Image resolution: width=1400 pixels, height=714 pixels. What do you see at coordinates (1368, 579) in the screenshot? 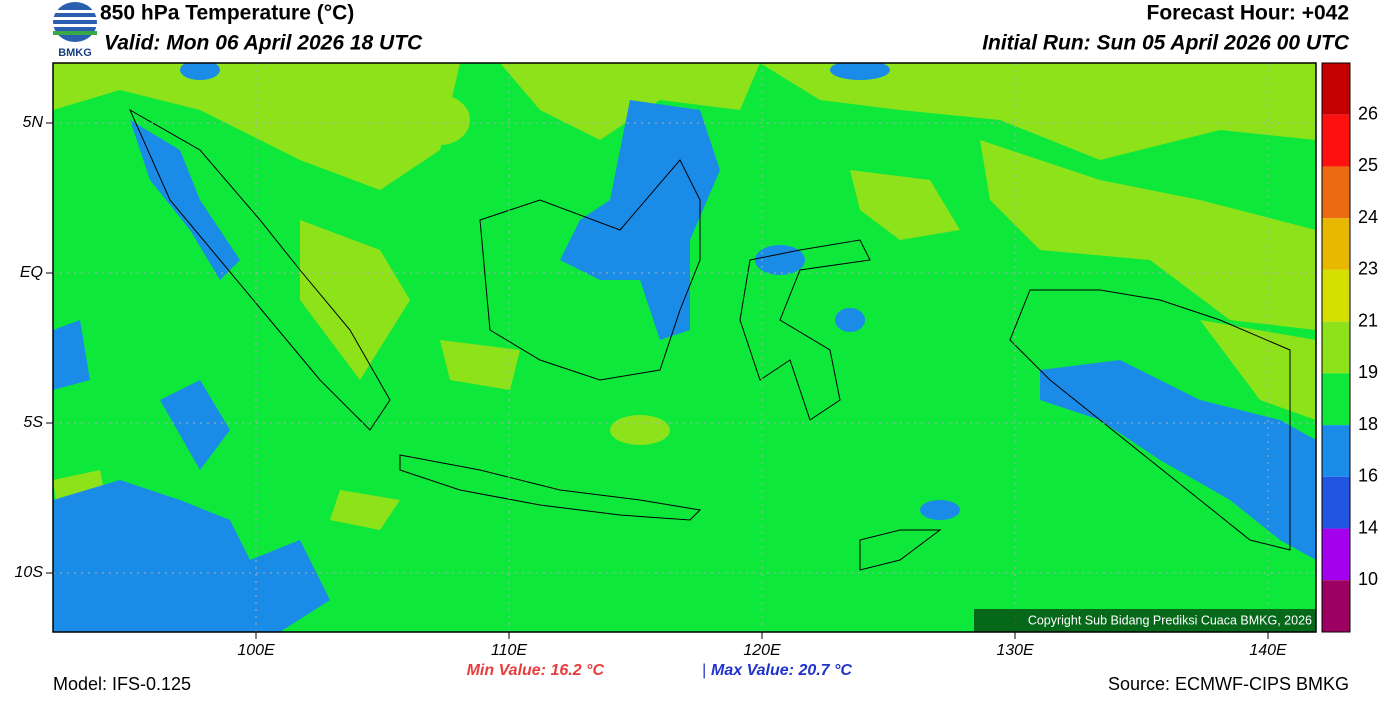
I see `colorbar-label: 10` at bounding box center [1368, 579].